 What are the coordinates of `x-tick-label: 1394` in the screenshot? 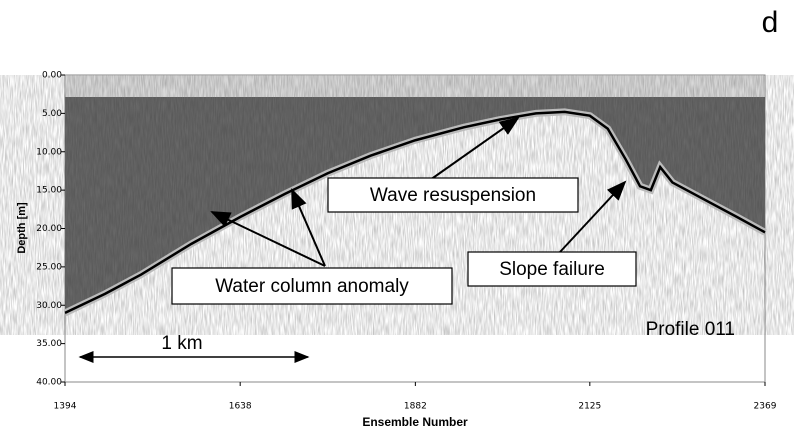 It's located at (65, 407).